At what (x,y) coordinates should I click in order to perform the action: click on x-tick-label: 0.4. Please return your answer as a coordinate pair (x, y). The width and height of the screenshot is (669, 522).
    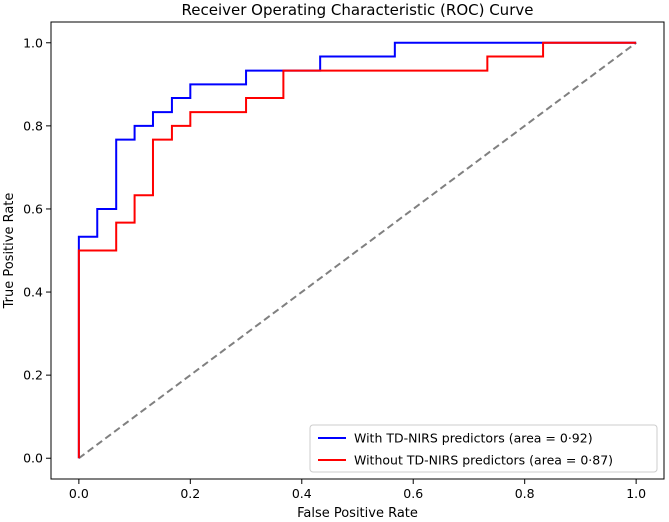
    Looking at the image, I should click on (302, 493).